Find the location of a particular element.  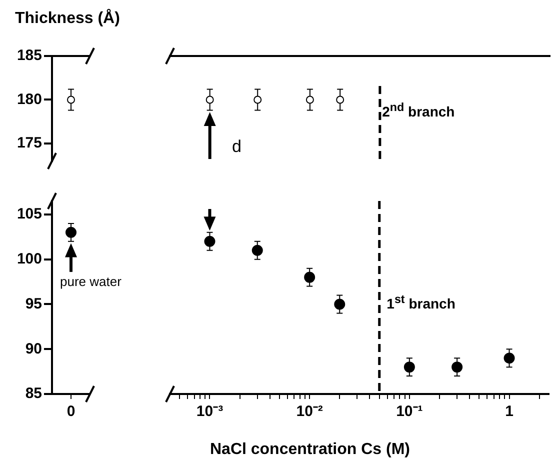

y-tick-label: 175 is located at coordinates (29, 143).